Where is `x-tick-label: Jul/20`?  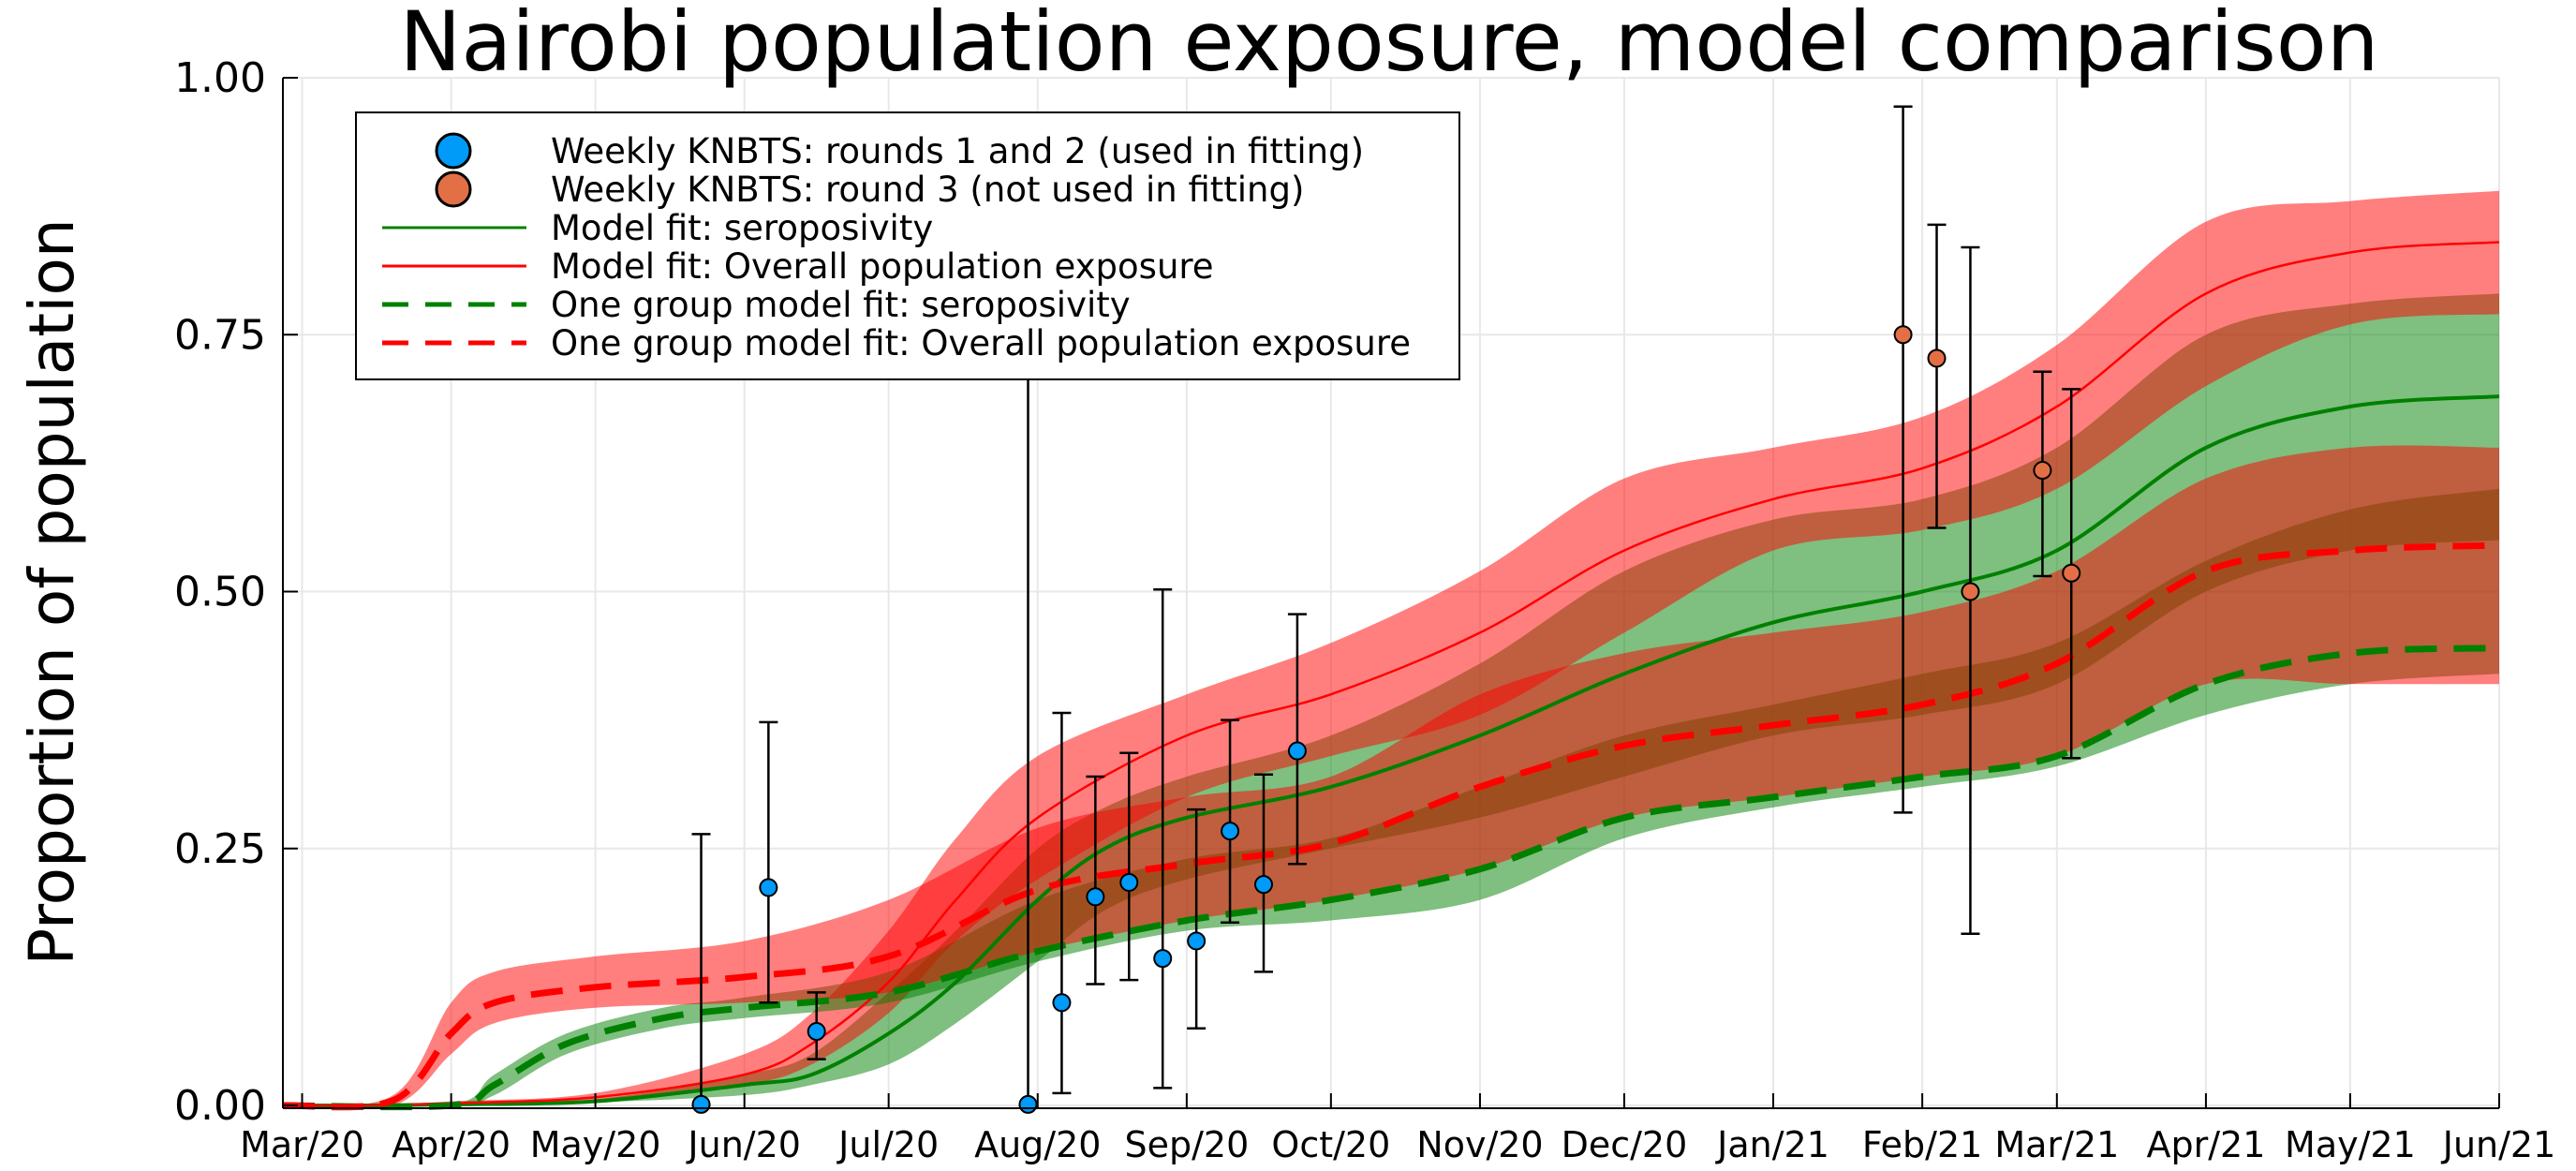
x-tick-label: Jul/20 is located at coordinates (888, 1144).